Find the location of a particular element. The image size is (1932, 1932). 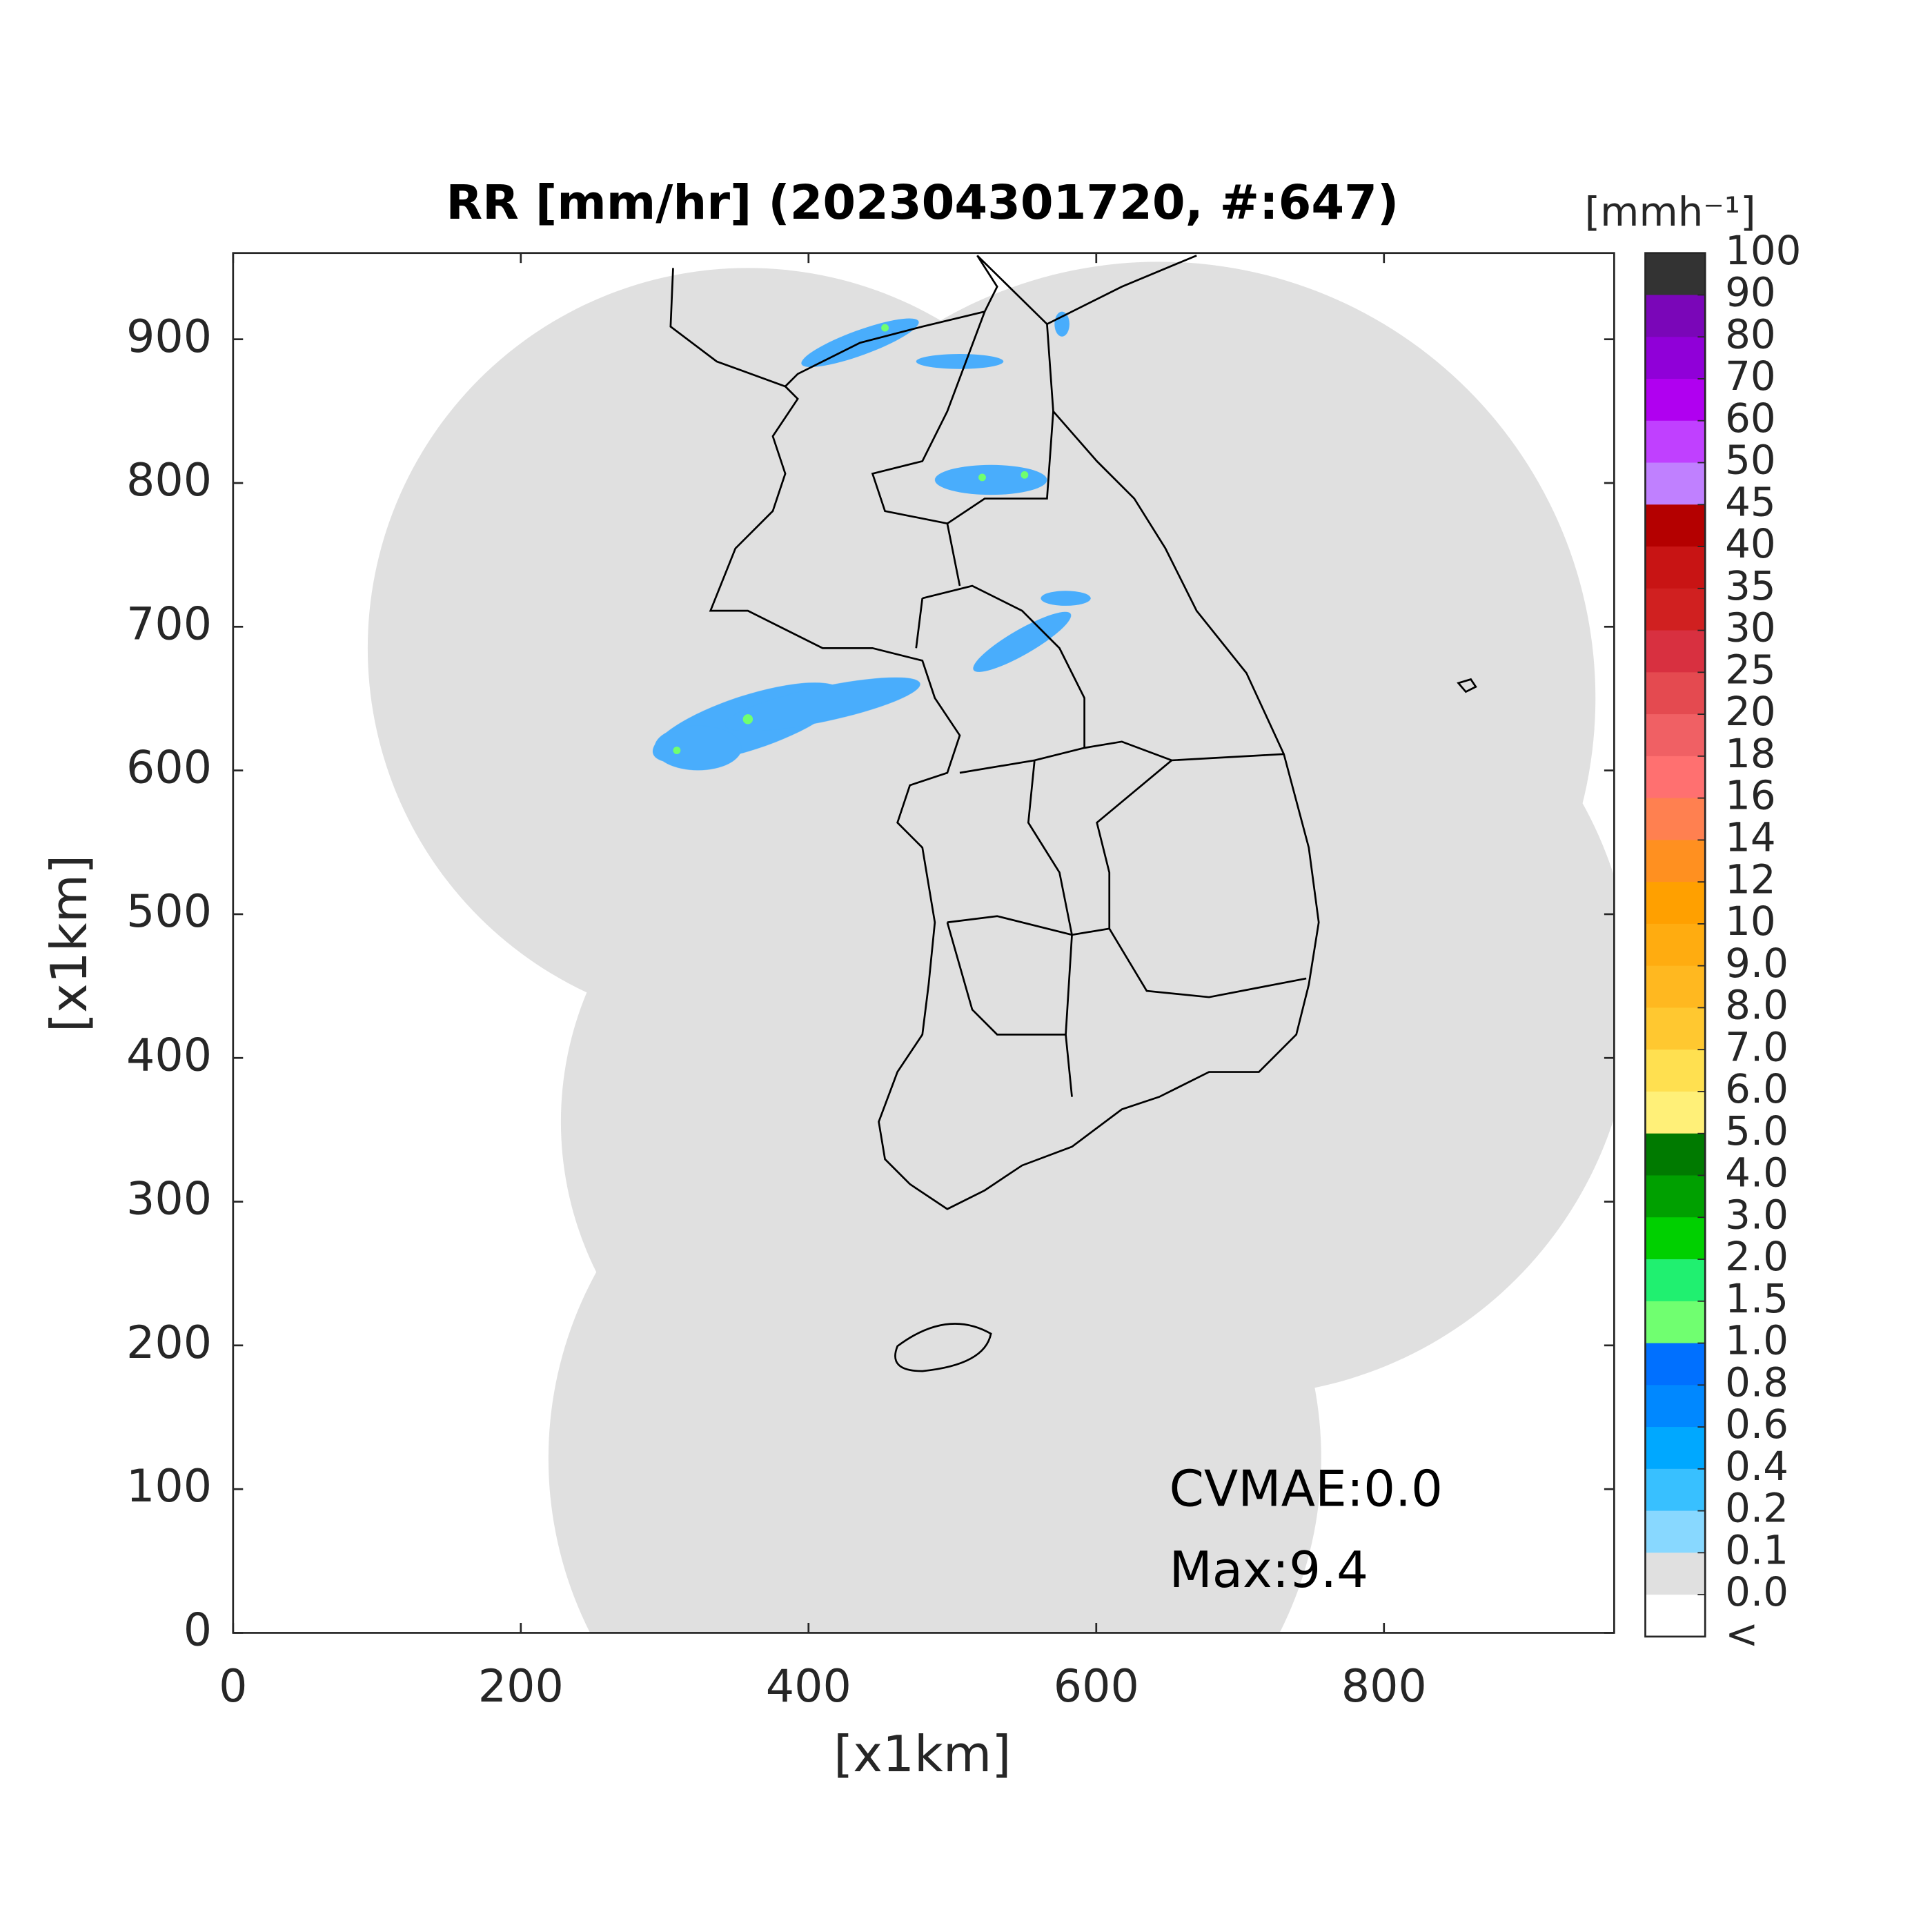

colorbar-label: 0.1 is located at coordinates (1756, 1549).